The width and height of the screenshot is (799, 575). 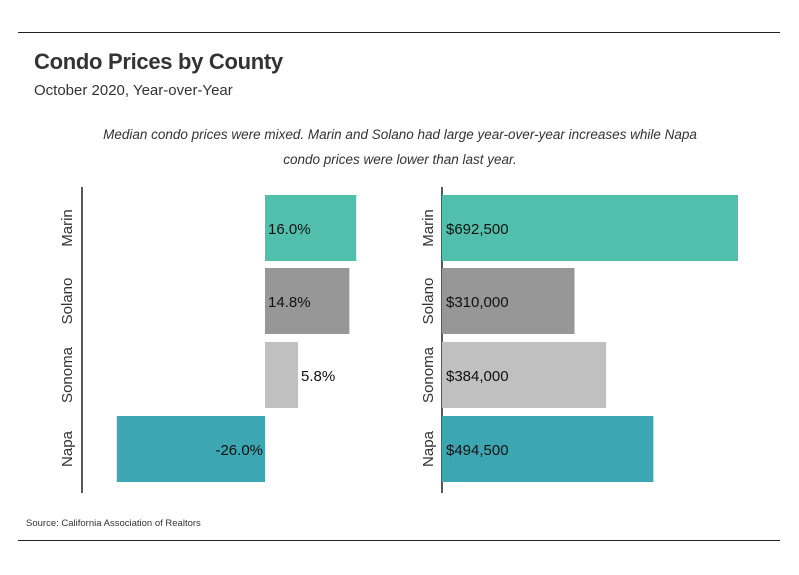 What do you see at coordinates (190, 449) in the screenshot?
I see `change-bar-napa` at bounding box center [190, 449].